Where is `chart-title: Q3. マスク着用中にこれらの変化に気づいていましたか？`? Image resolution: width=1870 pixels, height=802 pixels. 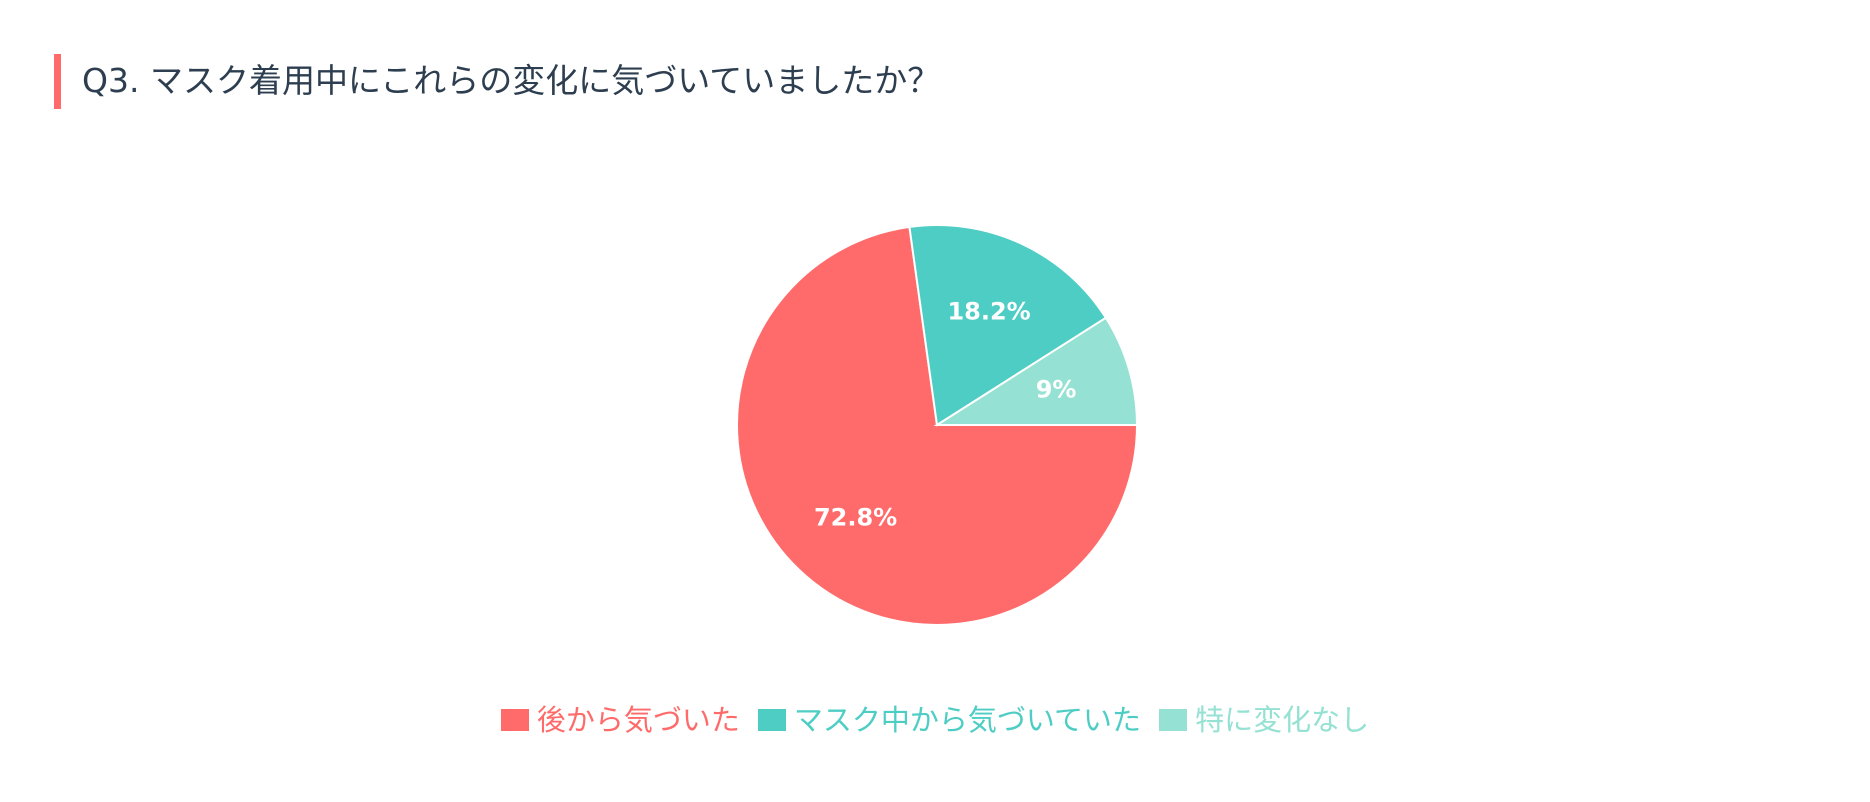
chart-title: Q3. マスク着用中にこれらの変化に気づいていましたか？ is located at coordinates (511, 80).